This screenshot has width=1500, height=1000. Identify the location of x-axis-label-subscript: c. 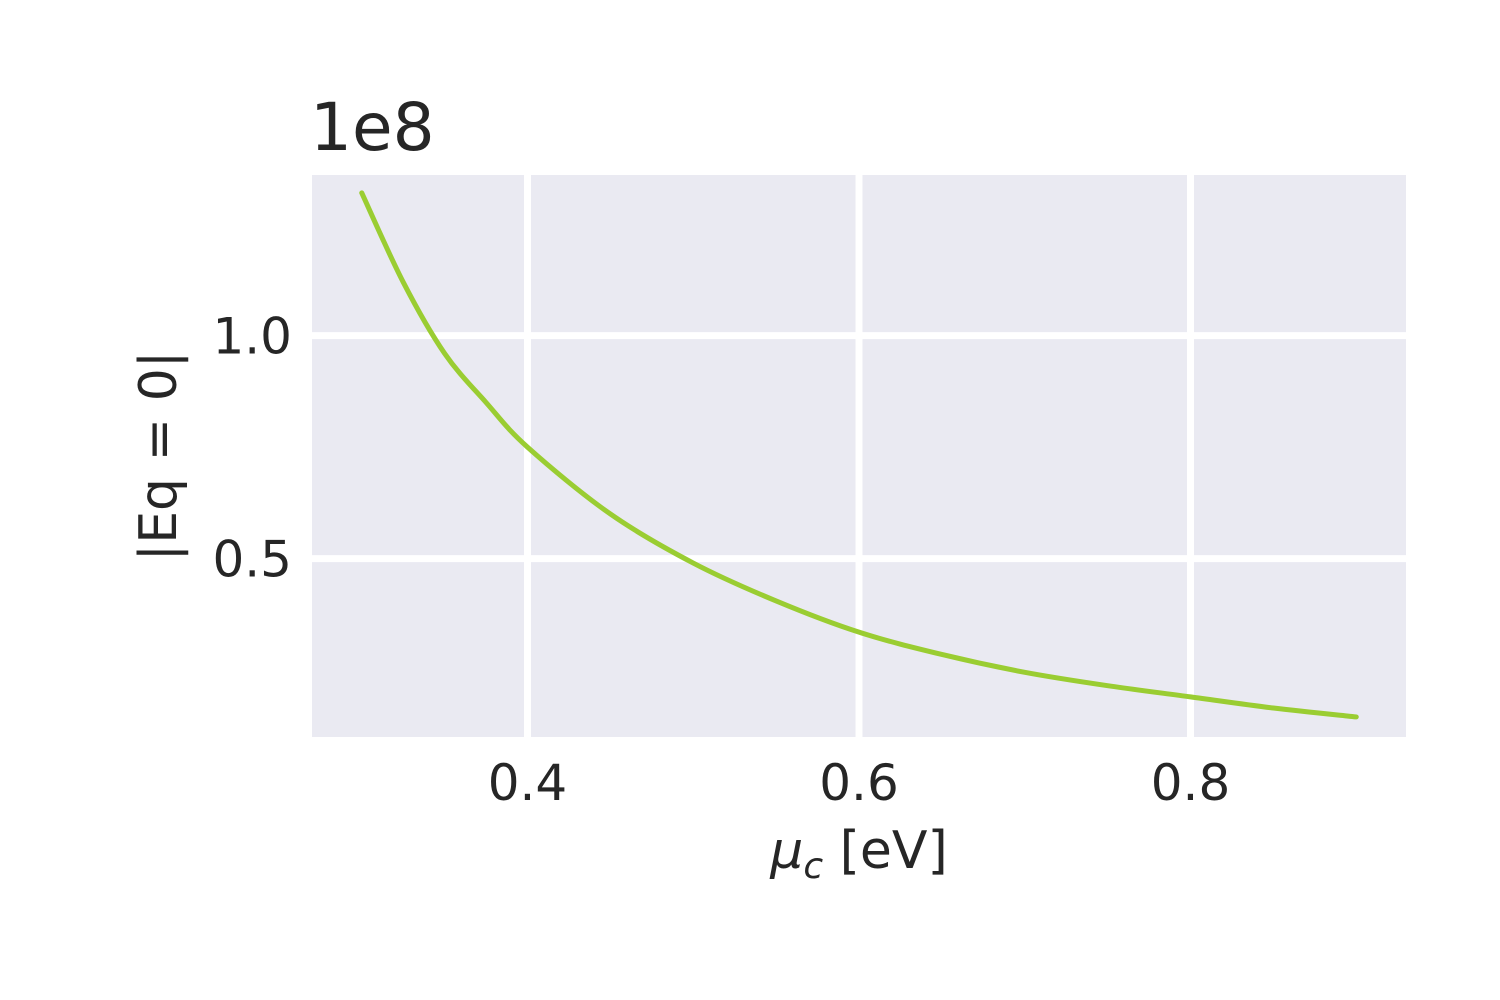
(813, 866).